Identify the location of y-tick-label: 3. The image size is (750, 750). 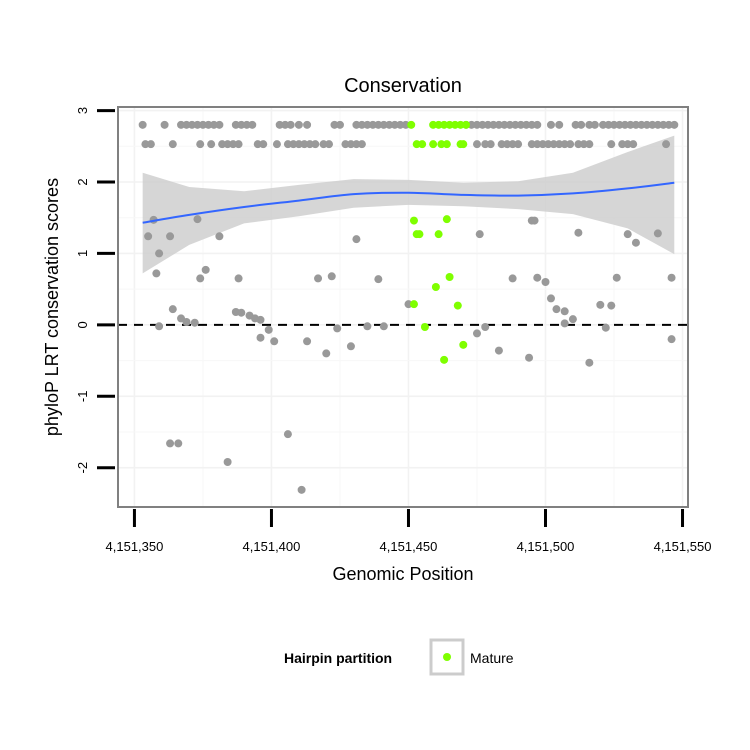
(82, 110).